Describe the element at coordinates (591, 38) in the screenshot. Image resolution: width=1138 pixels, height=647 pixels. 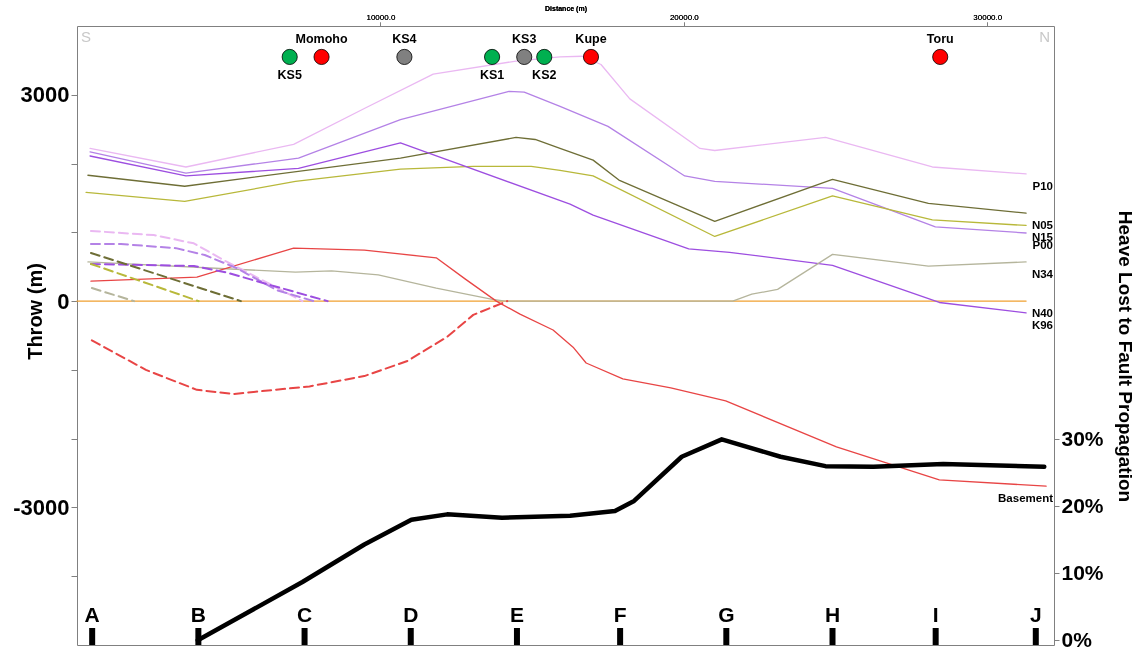
I see `data-label: Kupe` at that location.